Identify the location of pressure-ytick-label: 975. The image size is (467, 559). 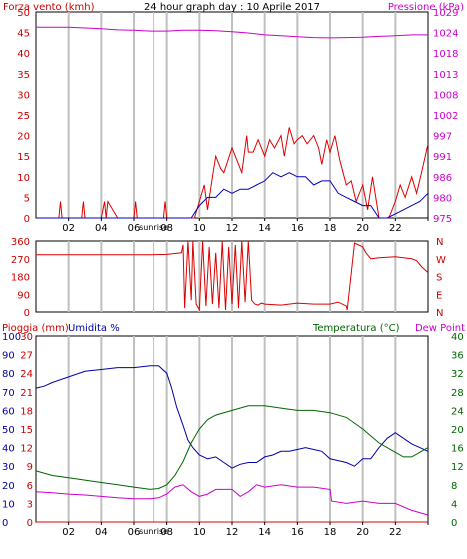
(442, 219).